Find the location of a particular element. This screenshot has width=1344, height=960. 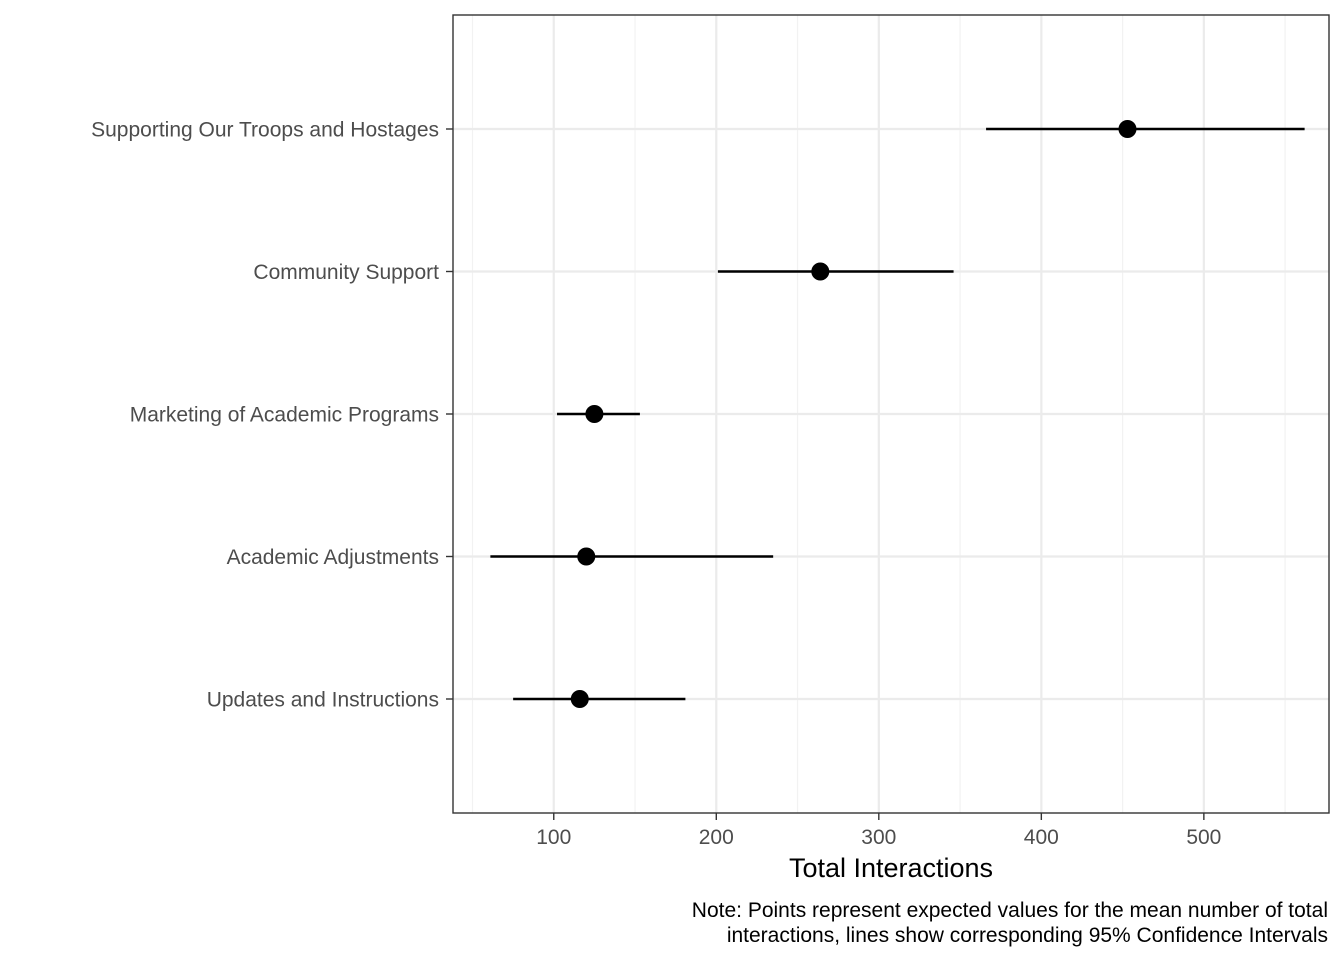

x-tick-label: 500 is located at coordinates (1203, 837).